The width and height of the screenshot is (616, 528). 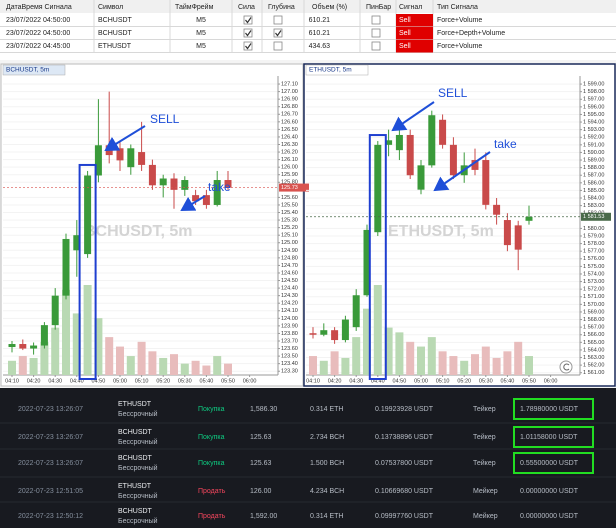 I want to click on trade-time: 2022-07-23 12:51:05, so click(x=50, y=491).